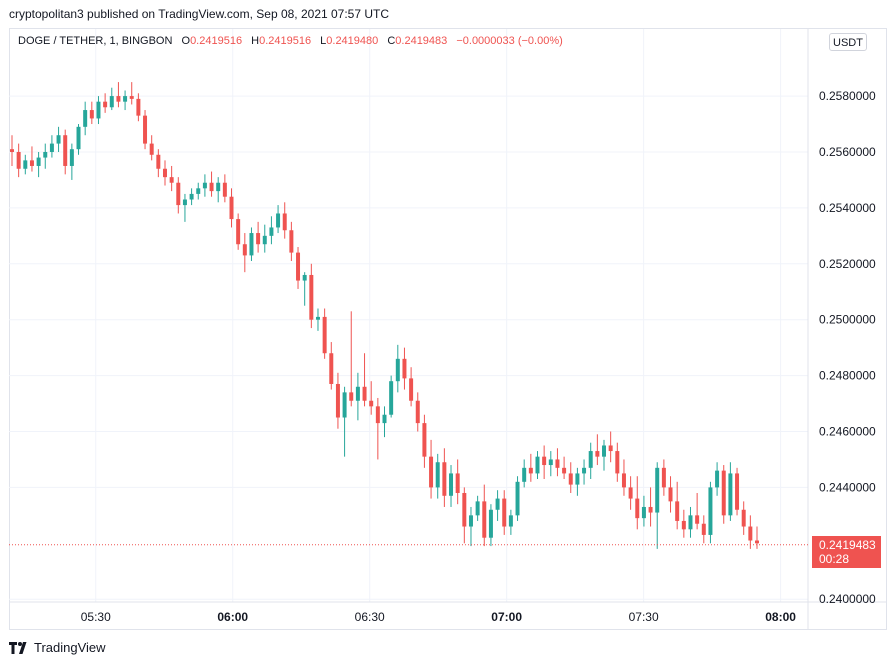 This screenshot has width=896, height=666. What do you see at coordinates (847, 376) in the screenshot?
I see `price-tick-label: 0.2480000` at bounding box center [847, 376].